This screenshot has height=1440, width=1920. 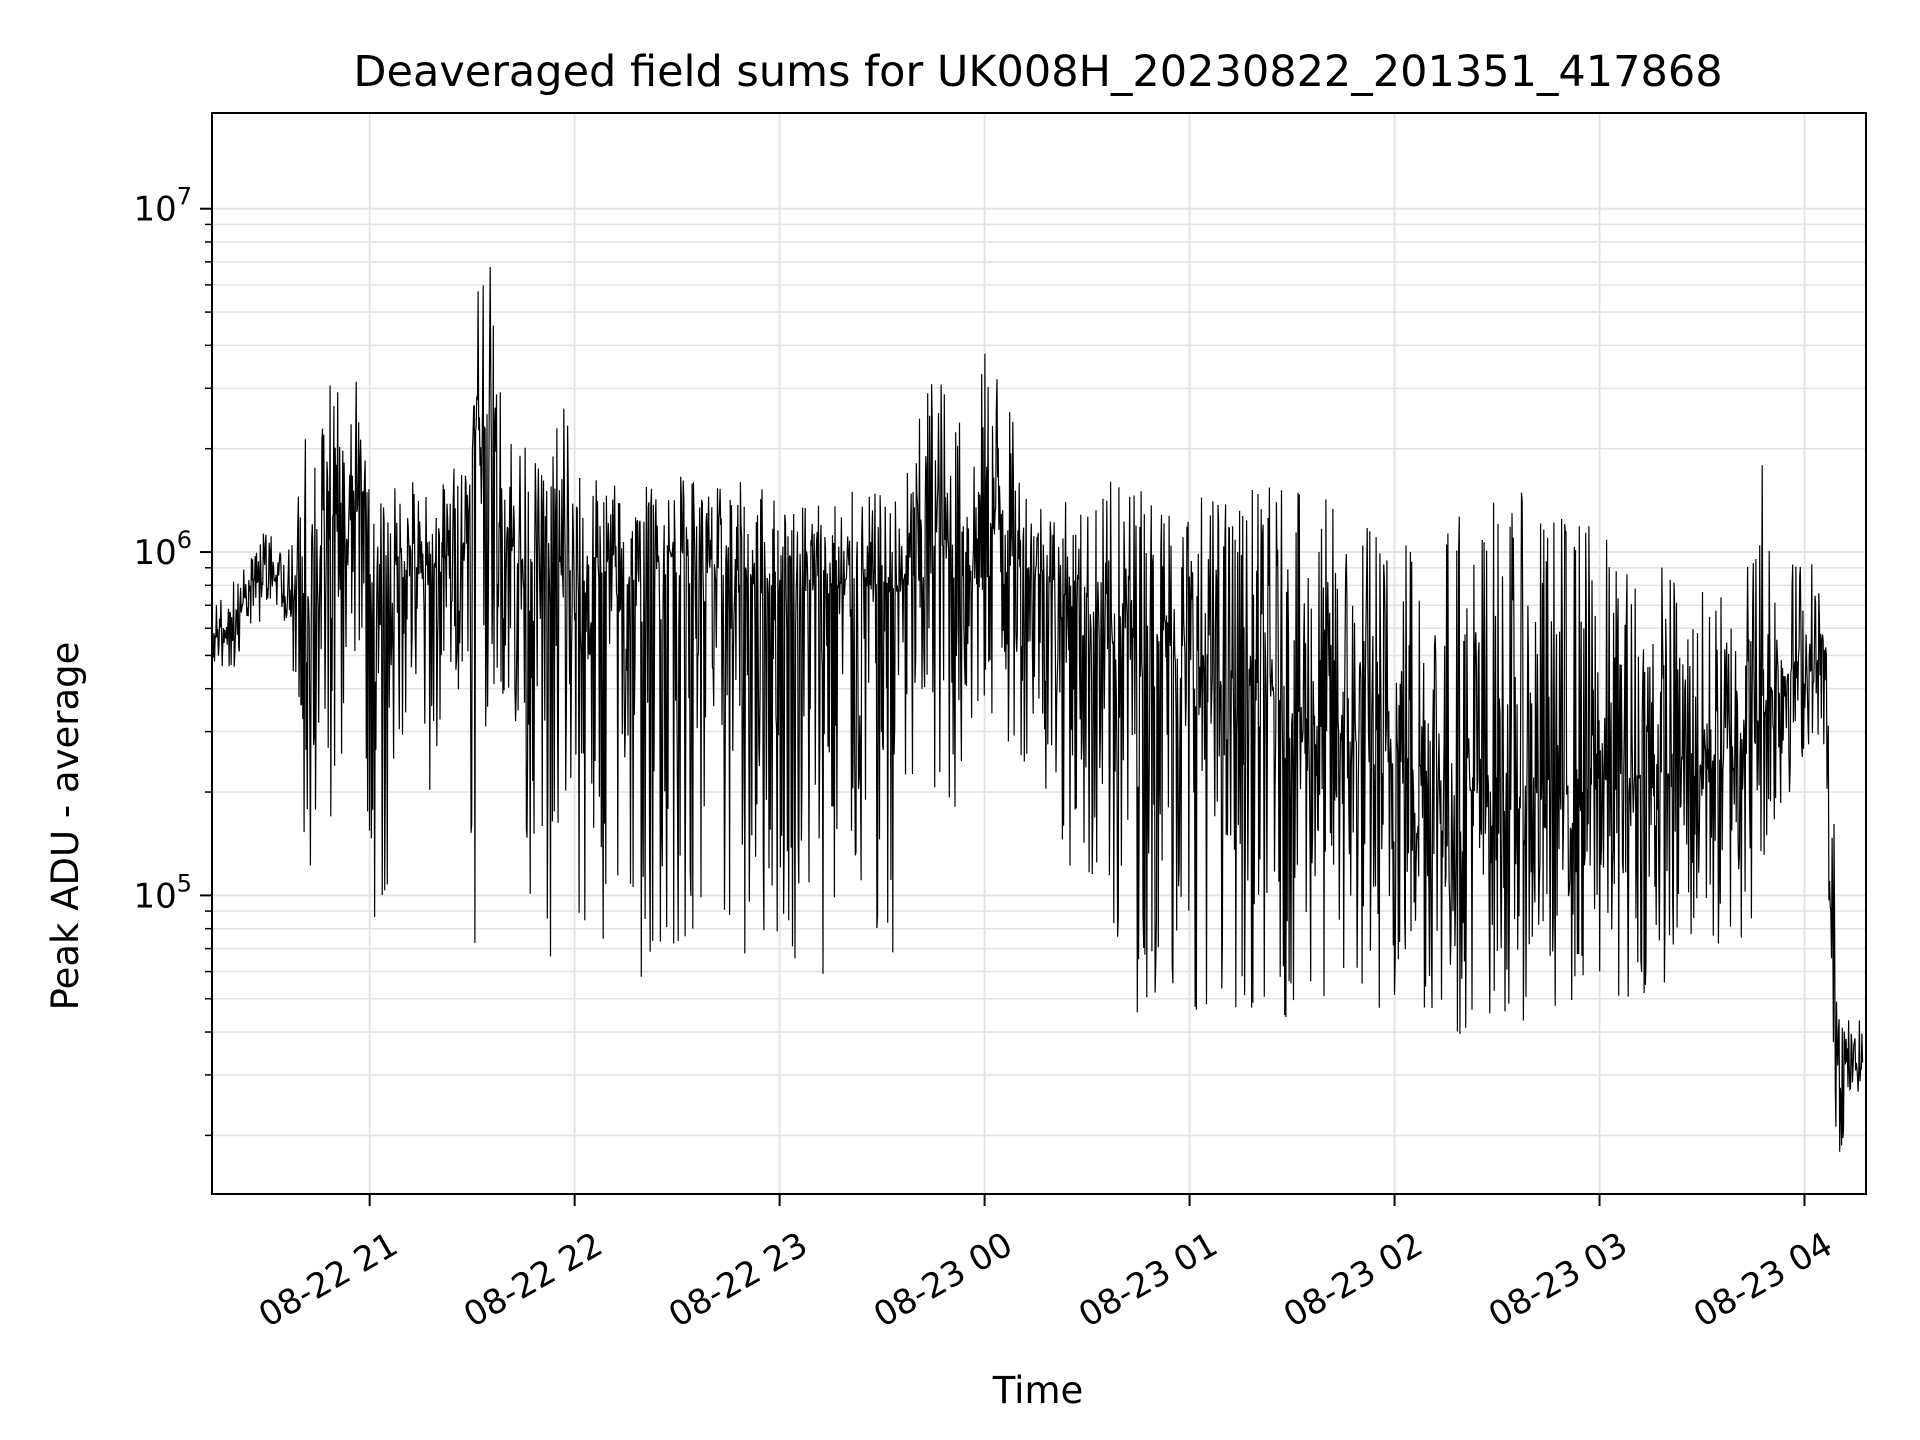 What do you see at coordinates (162, 892) in the screenshot?
I see `y-tick-label: 10⁵` at bounding box center [162, 892].